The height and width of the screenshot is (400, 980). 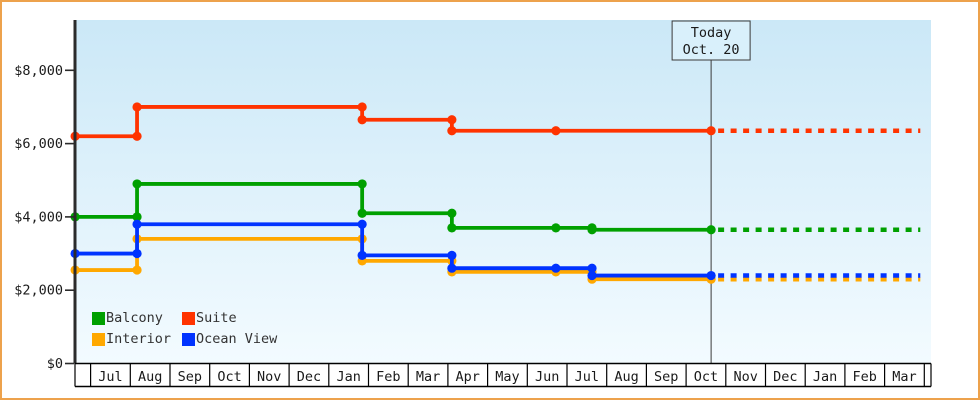 What do you see at coordinates (134, 318) in the screenshot?
I see `legend-label-balcony: Balcony` at bounding box center [134, 318].